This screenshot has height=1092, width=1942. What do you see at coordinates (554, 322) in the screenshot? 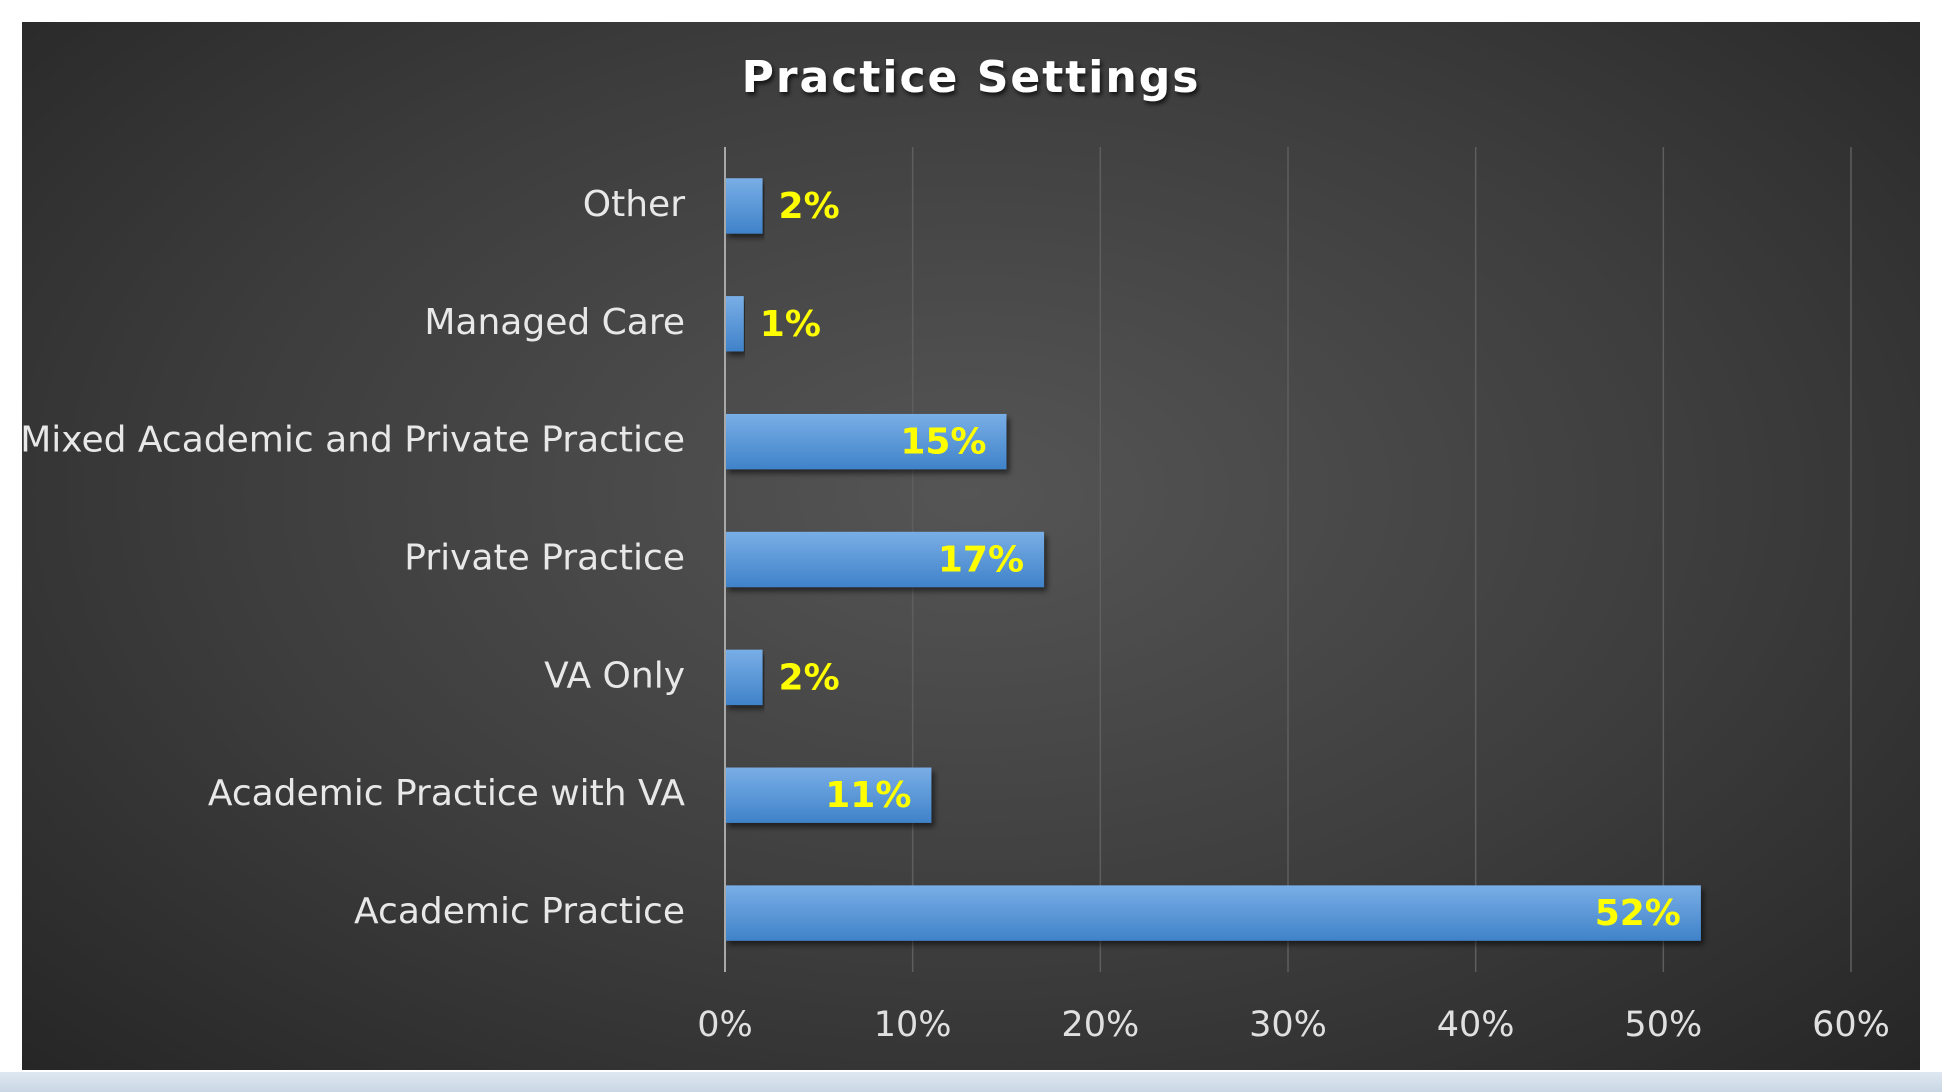
I see `category-label: Managed Care` at bounding box center [554, 322].